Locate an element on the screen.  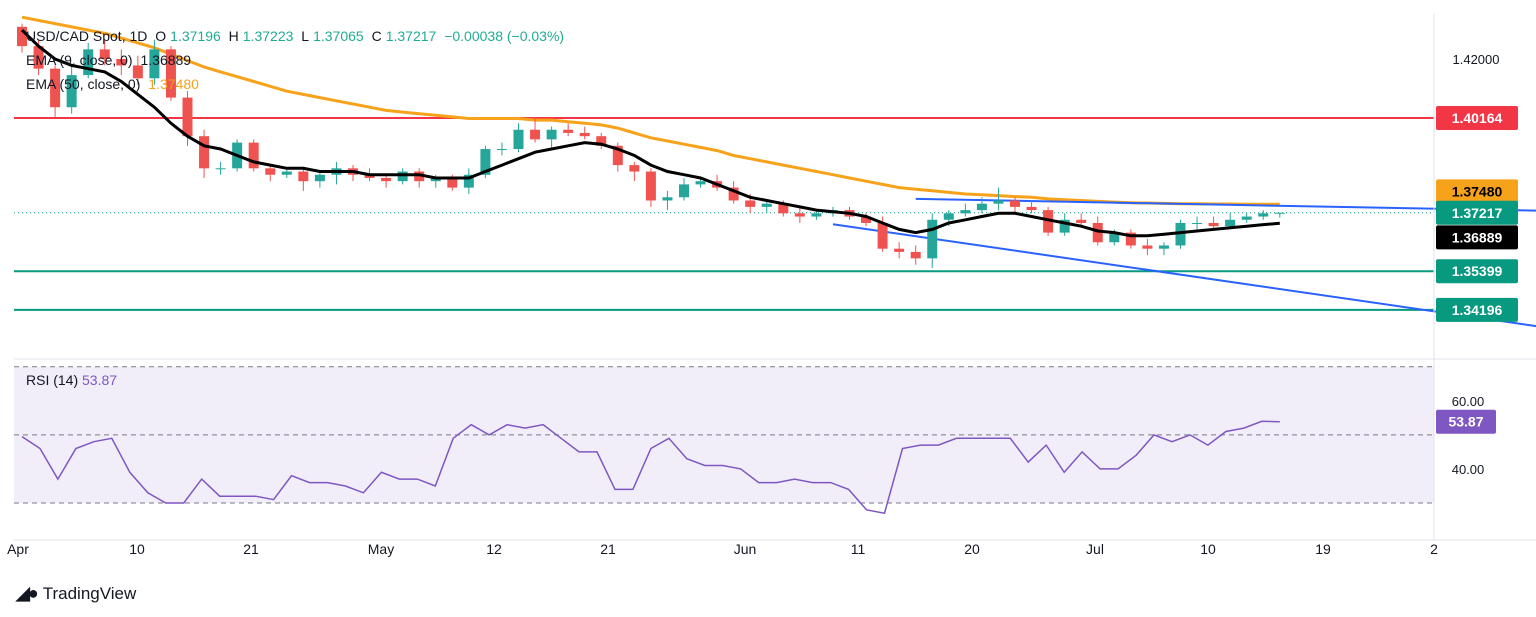
price-badge-text-last: 1.37217 is located at coordinates (1477, 213).